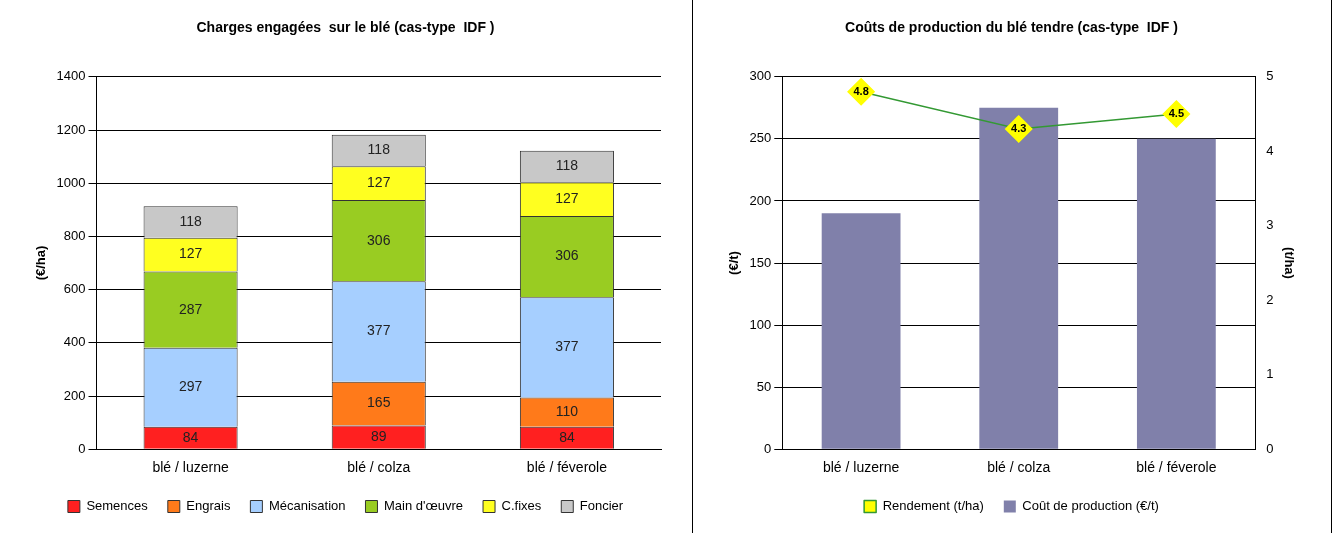 Image resolution: width=1332 pixels, height=533 pixels. I want to click on y-tick-label: 250, so click(760, 138).